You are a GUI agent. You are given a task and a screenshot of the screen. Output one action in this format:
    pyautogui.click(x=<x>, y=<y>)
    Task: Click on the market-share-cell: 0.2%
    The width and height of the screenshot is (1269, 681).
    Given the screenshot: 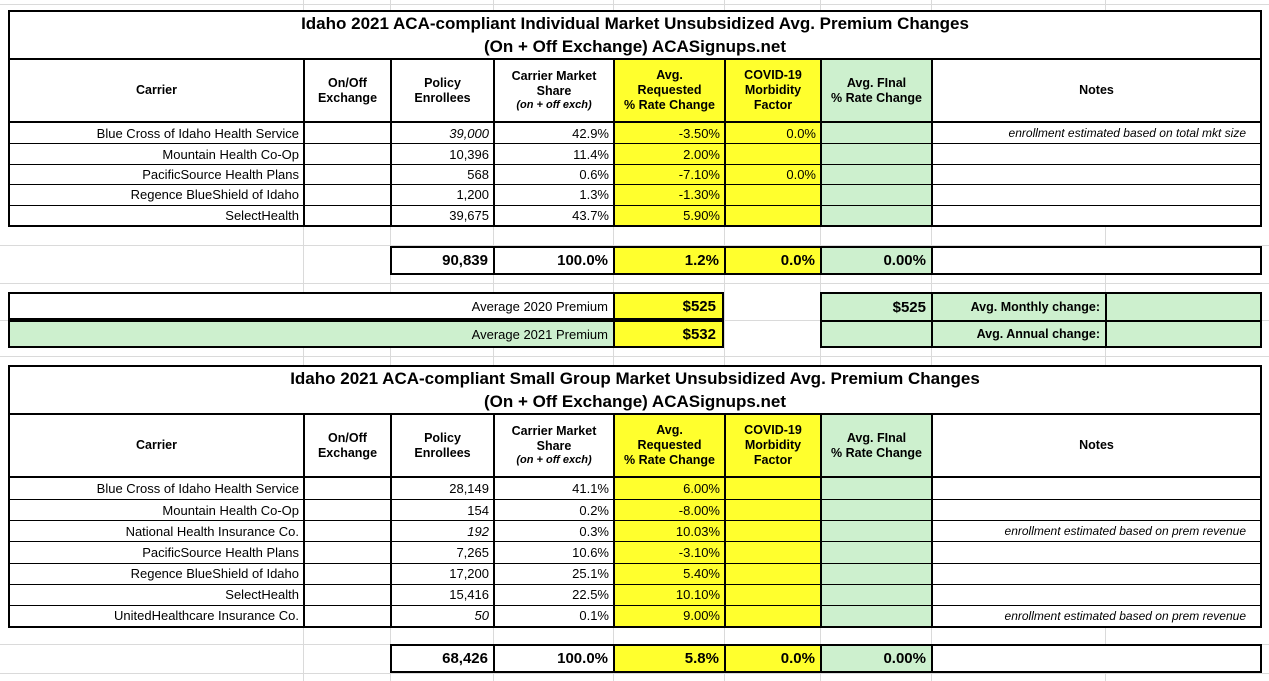 What is the action you would take?
    pyautogui.click(x=553, y=510)
    